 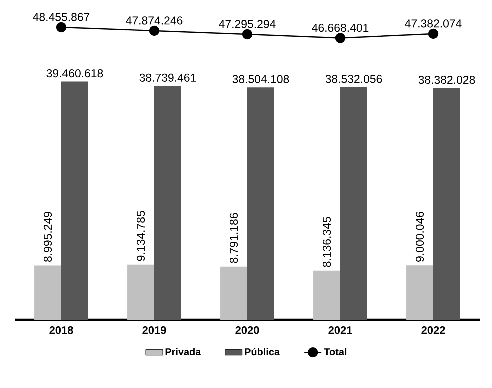 What do you see at coordinates (433, 24) in the screenshot?
I see `data-label: 47.382.074` at bounding box center [433, 24].